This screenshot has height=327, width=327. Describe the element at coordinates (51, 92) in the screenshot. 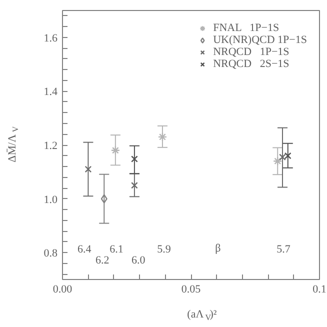

I see `y-tick-label: 1.4` at that location.